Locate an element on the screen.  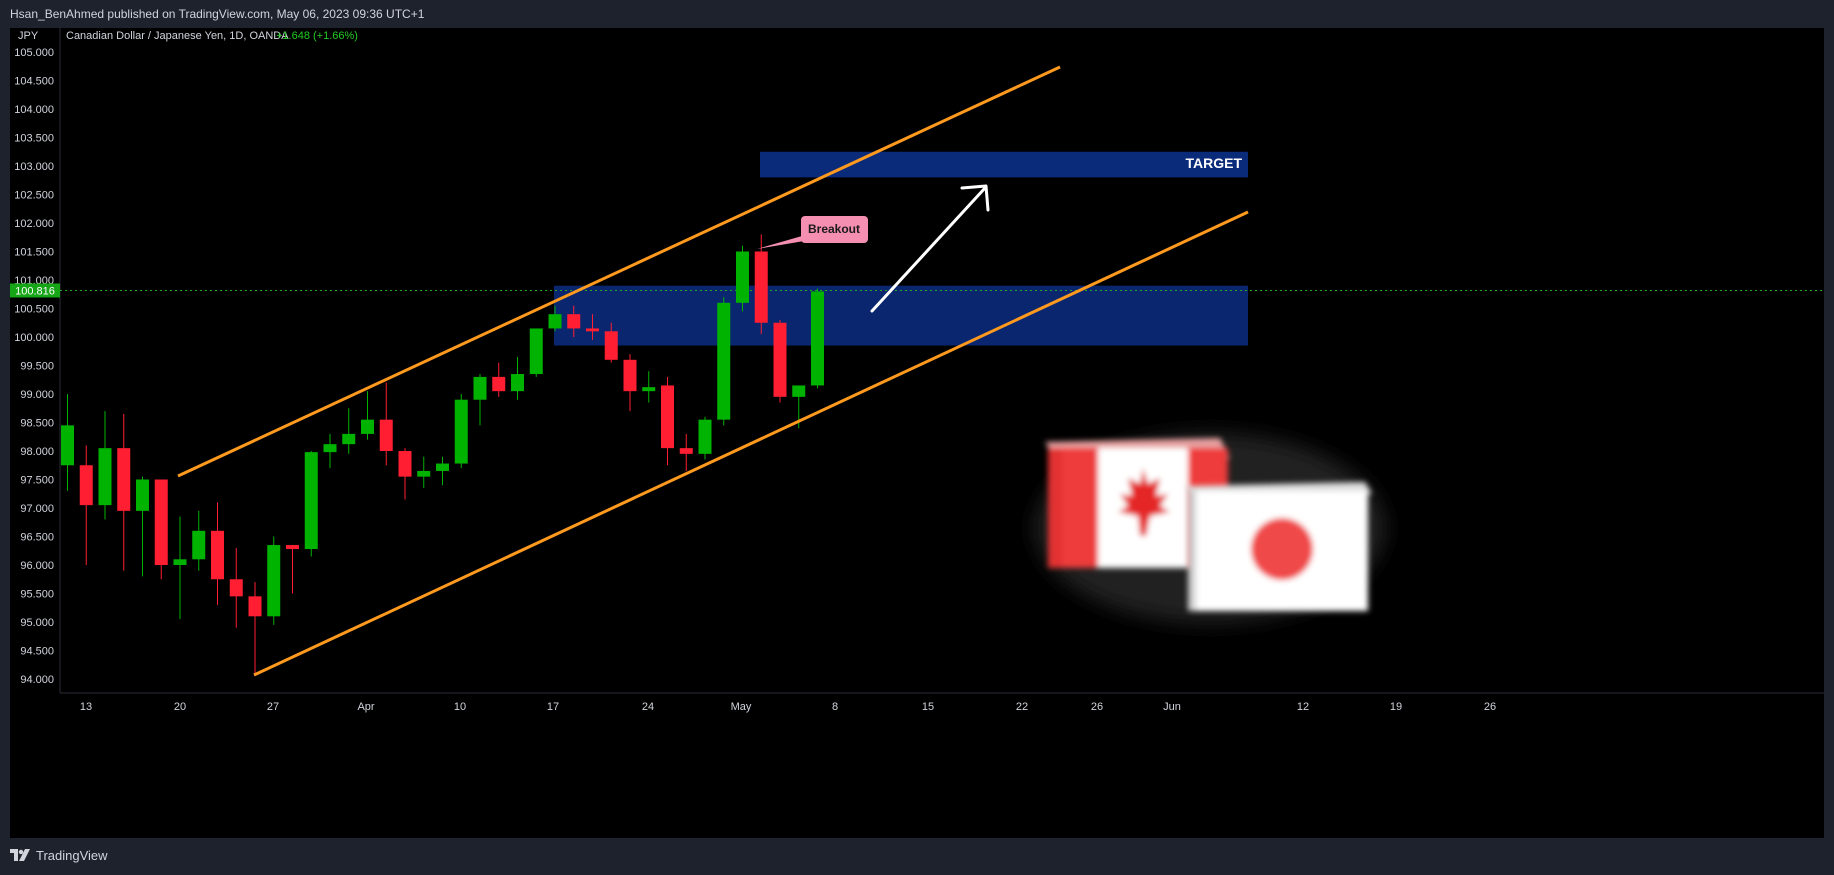
y-tick-label: 98.500 is located at coordinates (37, 424).